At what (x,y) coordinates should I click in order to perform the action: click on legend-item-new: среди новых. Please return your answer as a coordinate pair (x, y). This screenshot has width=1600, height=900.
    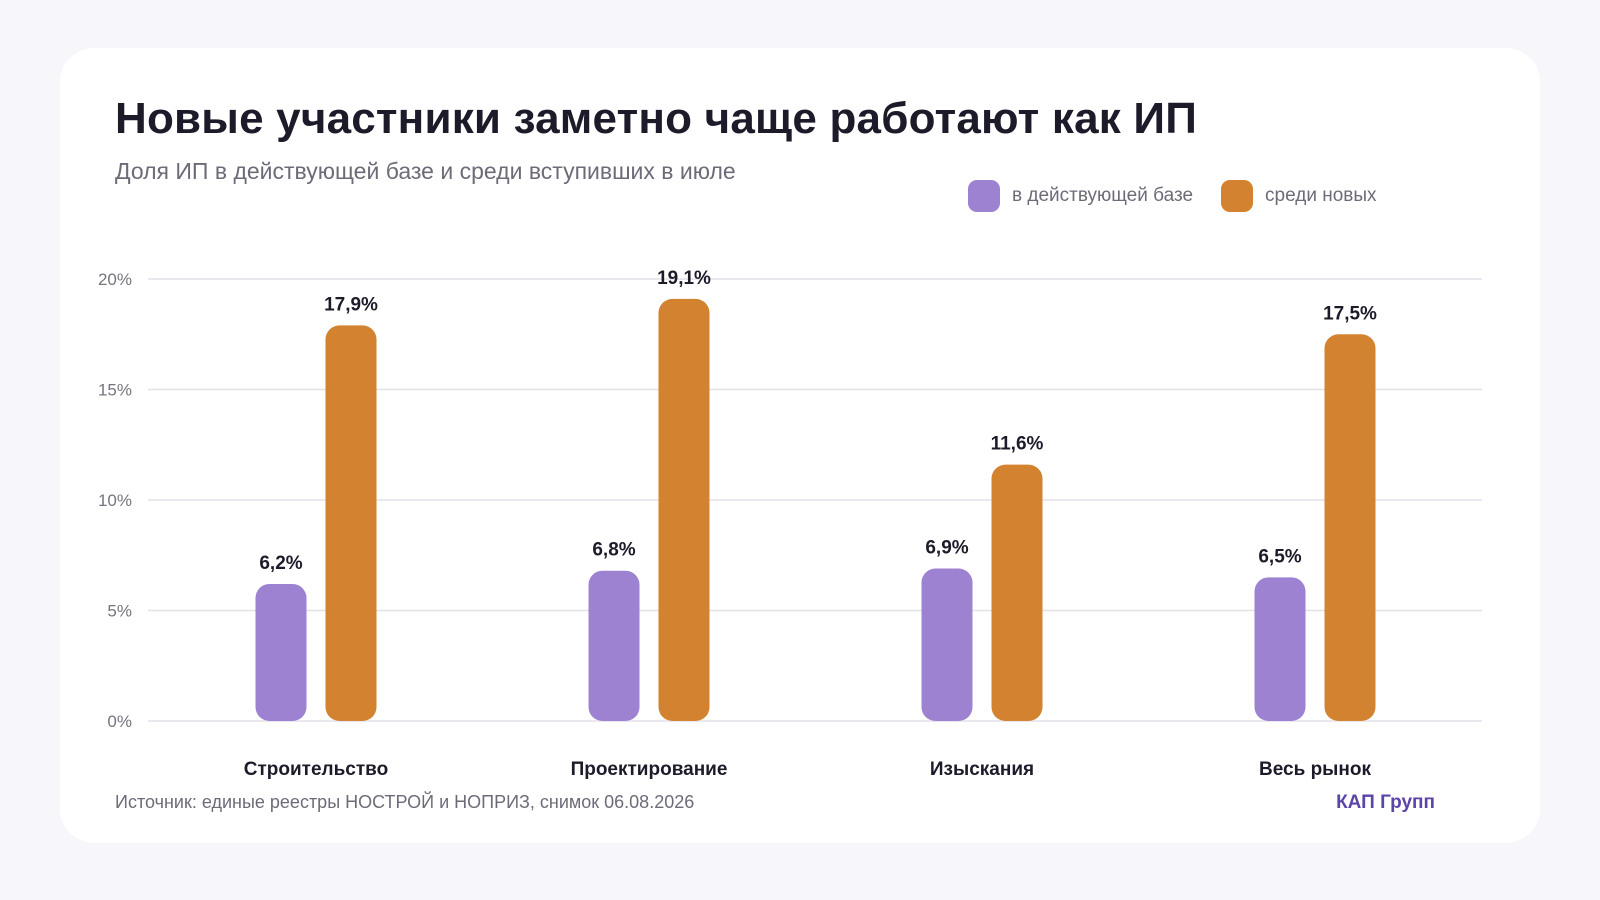
    Looking at the image, I should click on (1299, 196).